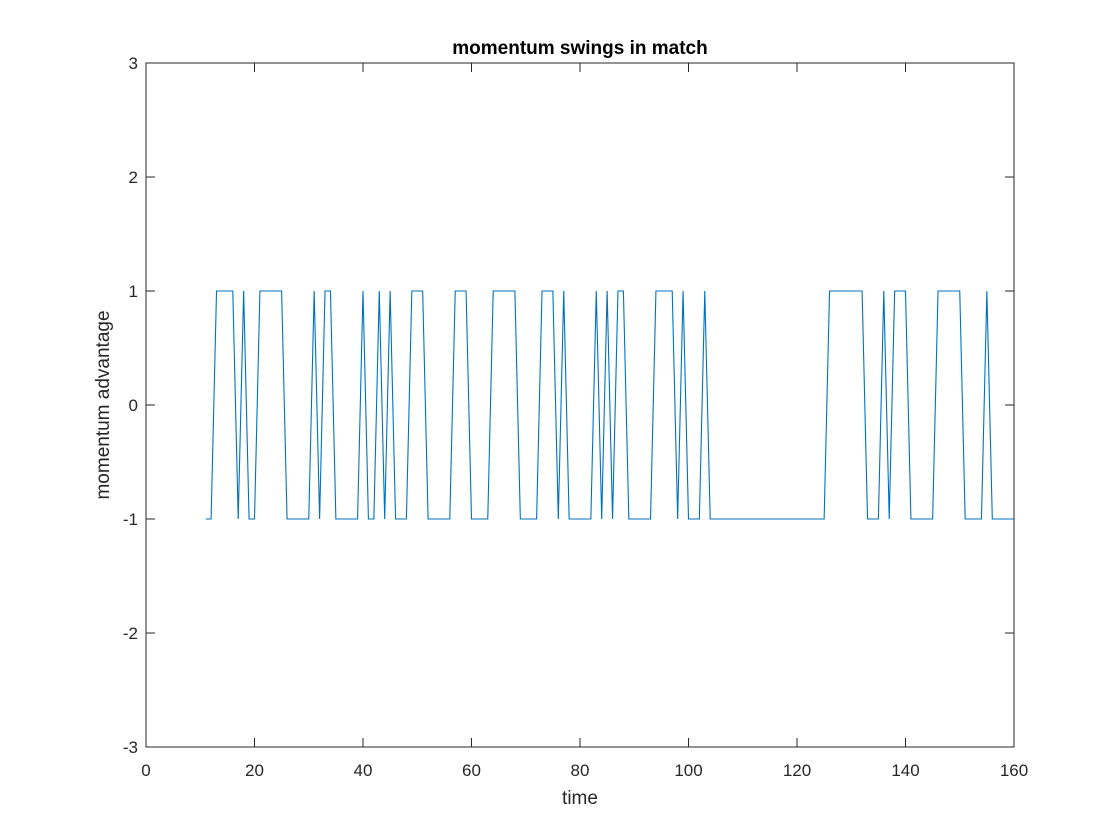 This screenshot has width=1120, height=840. I want to click on x-tick-label: 100, so click(688, 770).